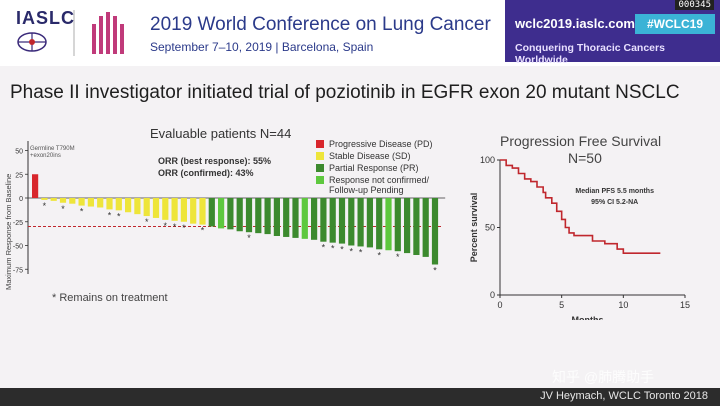 The height and width of the screenshot is (406, 720). Describe the element at coordinates (614, 202) in the screenshot. I see `pfs-ci-annotation: 95% CI 5.2-NA` at that location.